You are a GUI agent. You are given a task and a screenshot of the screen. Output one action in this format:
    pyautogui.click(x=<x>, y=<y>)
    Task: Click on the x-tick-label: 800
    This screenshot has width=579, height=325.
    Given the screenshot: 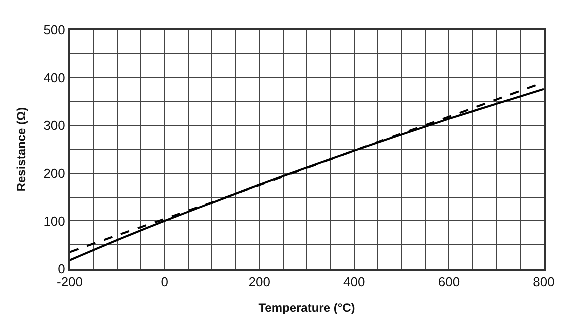 What is the action you would take?
    pyautogui.click(x=544, y=282)
    